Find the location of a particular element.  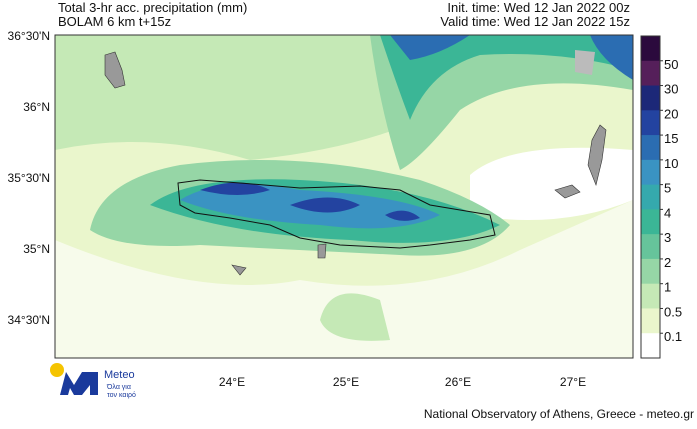

lat-label: 35°30'N is located at coordinates (29, 178).